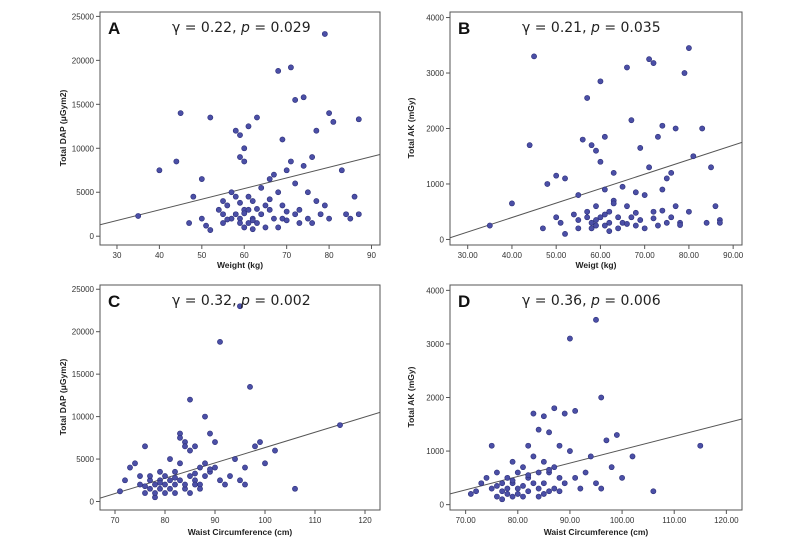 The image size is (800, 550). What do you see at coordinates (83, 374) in the screenshot?
I see `y-tick-label: 15000` at bounding box center [83, 374].